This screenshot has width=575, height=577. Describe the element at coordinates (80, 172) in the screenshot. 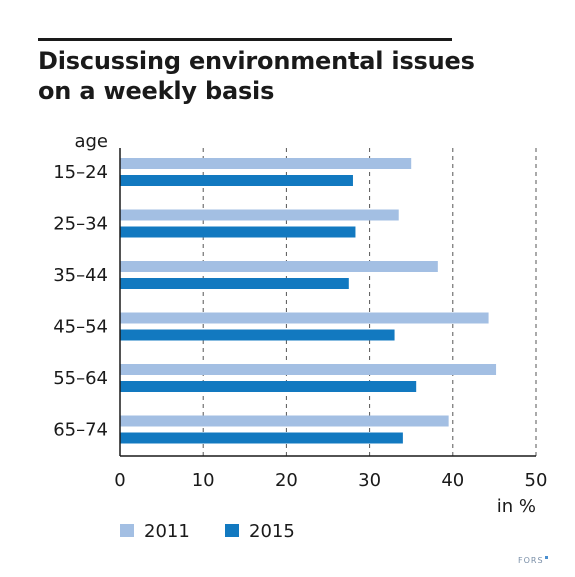

I see `category-label: 15–24` at that location.